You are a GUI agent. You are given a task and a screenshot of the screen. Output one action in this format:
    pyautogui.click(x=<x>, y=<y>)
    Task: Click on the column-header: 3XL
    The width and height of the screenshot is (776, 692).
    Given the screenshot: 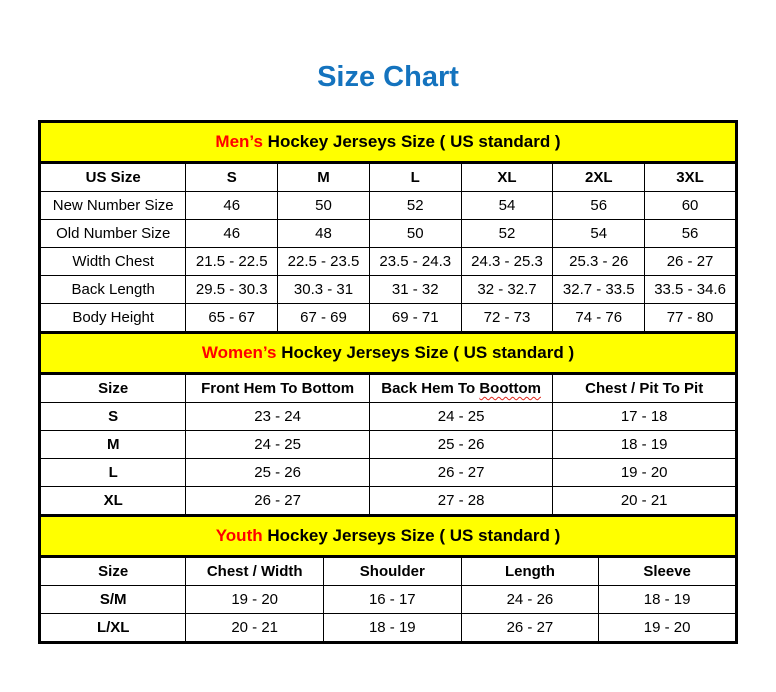 What is the action you would take?
    pyautogui.click(x=690, y=177)
    